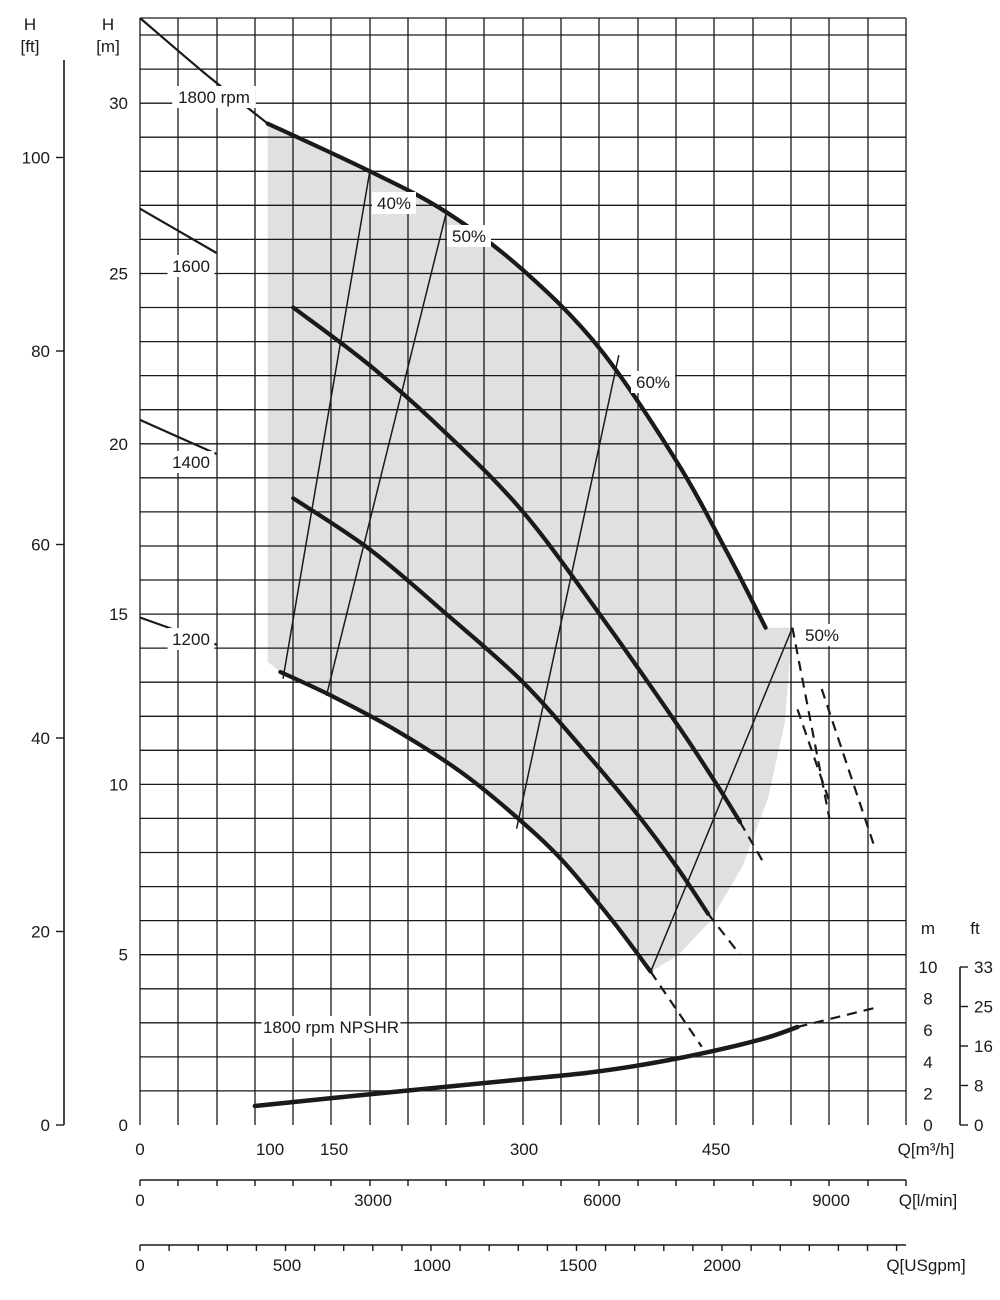 This screenshot has width=1000, height=1300. What do you see at coordinates (978, 1086) in the screenshot?
I see `npsh-ft-tick-label: 8` at bounding box center [978, 1086].